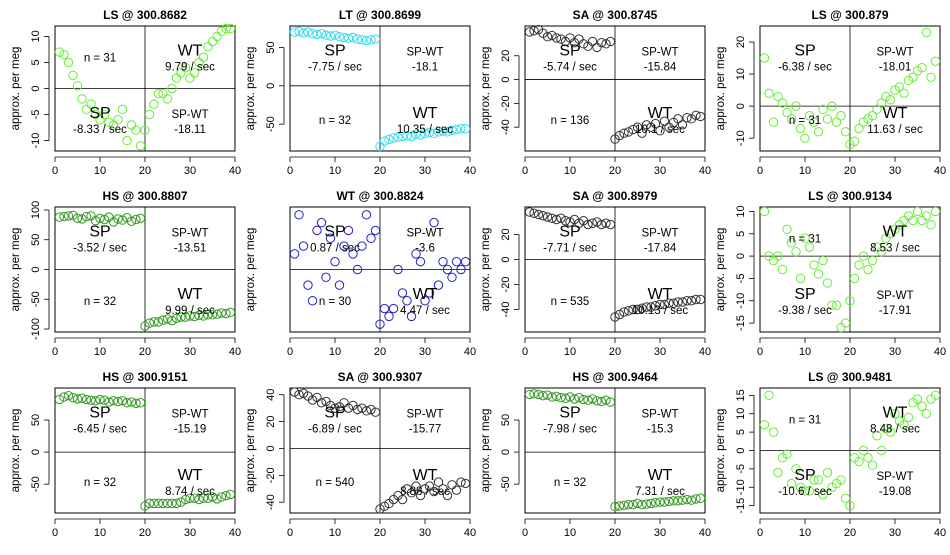 This screenshot has height=555, width=950. Describe the element at coordinates (36, 210) in the screenshot. I see `y-tick-label: 100` at that location.